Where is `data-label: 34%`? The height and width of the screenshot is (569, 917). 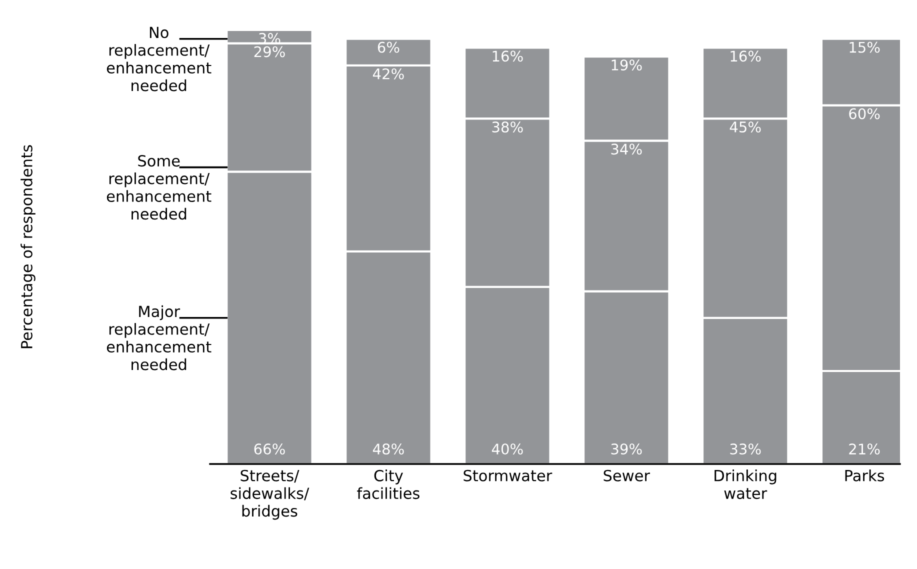
data-label: 34% is located at coordinates (626, 149).